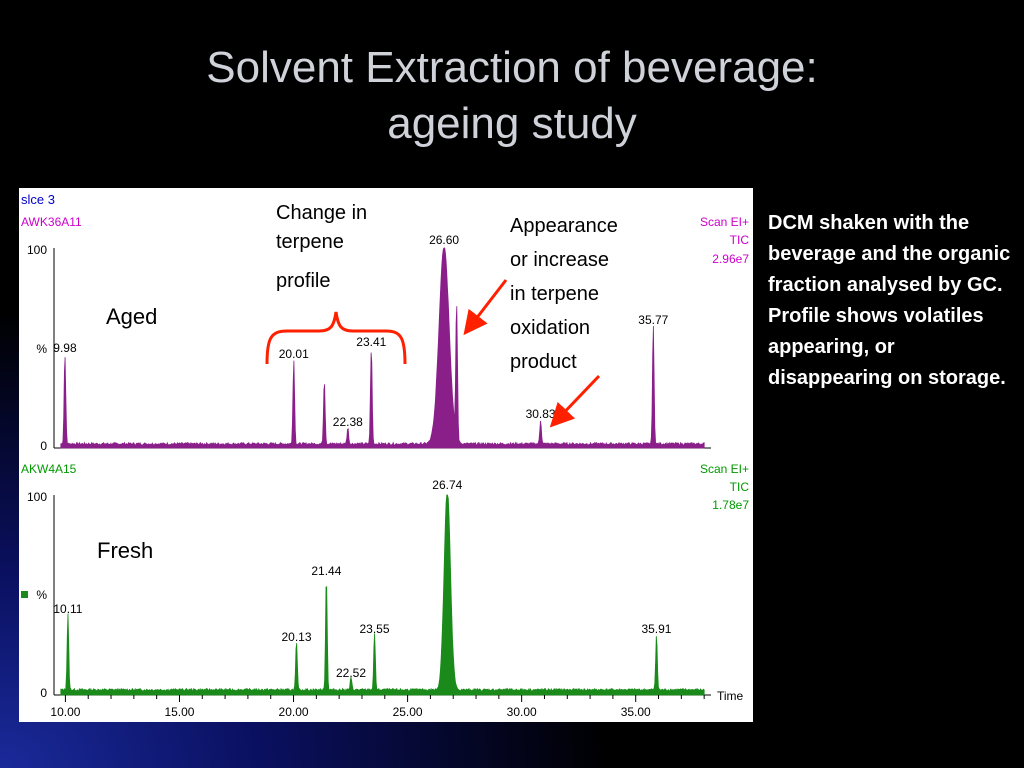 This screenshot has width=1024, height=768. I want to click on fresh-scan-tic: TIC, so click(740, 487).